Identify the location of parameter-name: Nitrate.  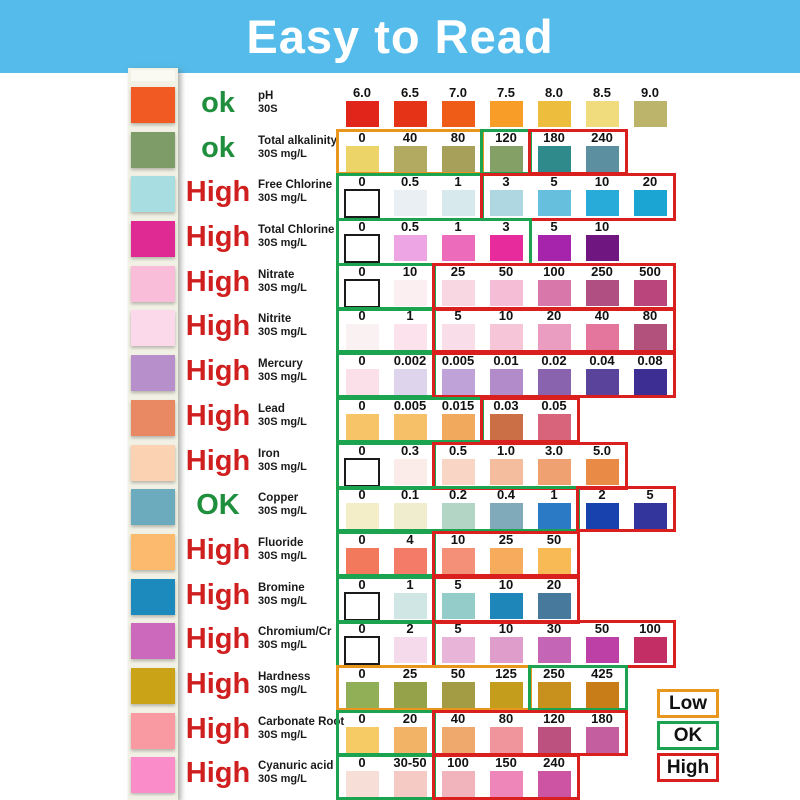
(276, 274).